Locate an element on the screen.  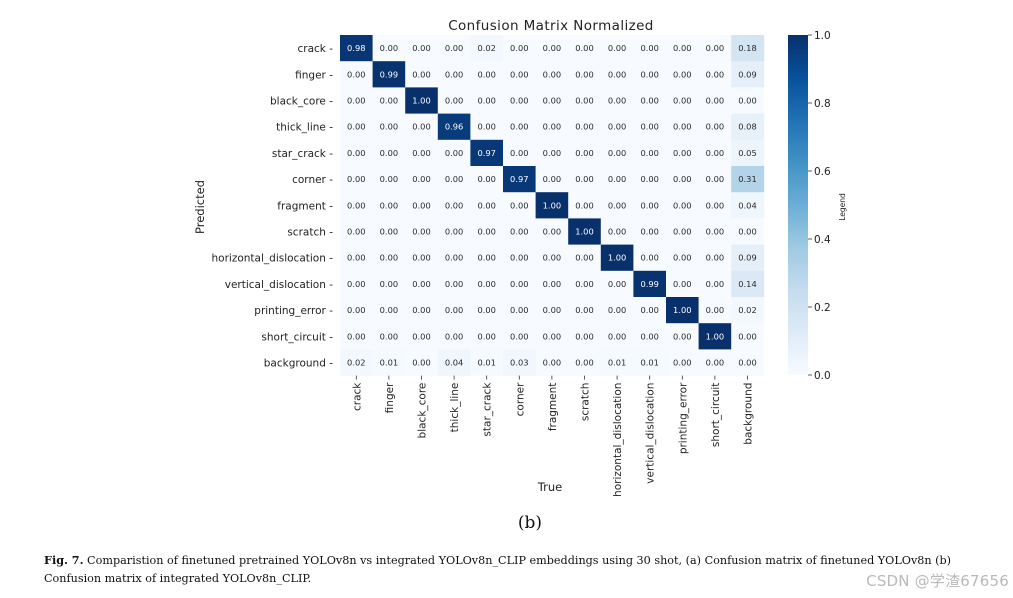
column-label: fragment is located at coordinates (553, 407).